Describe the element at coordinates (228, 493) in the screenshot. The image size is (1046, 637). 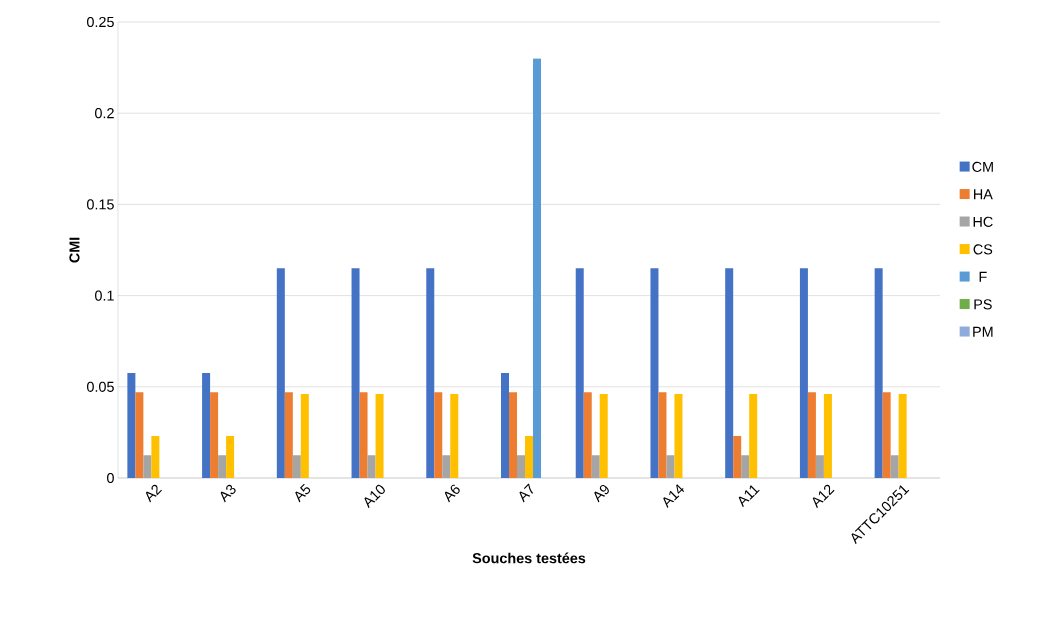
I see `x-tick-label: A3` at that location.